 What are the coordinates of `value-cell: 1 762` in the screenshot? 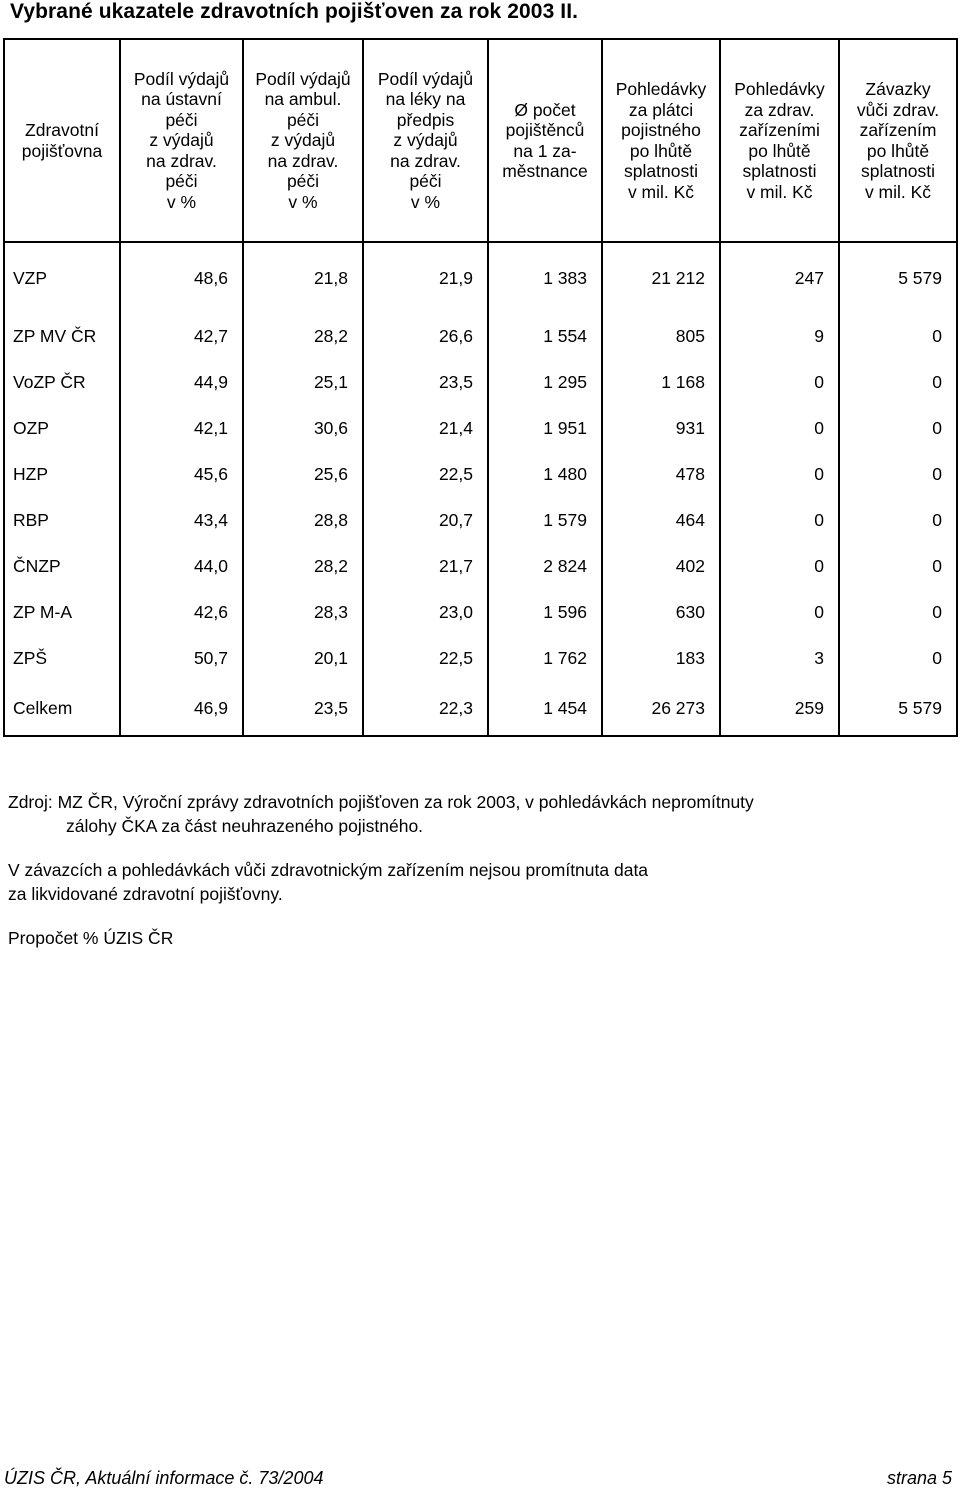 It's located at (545, 658).